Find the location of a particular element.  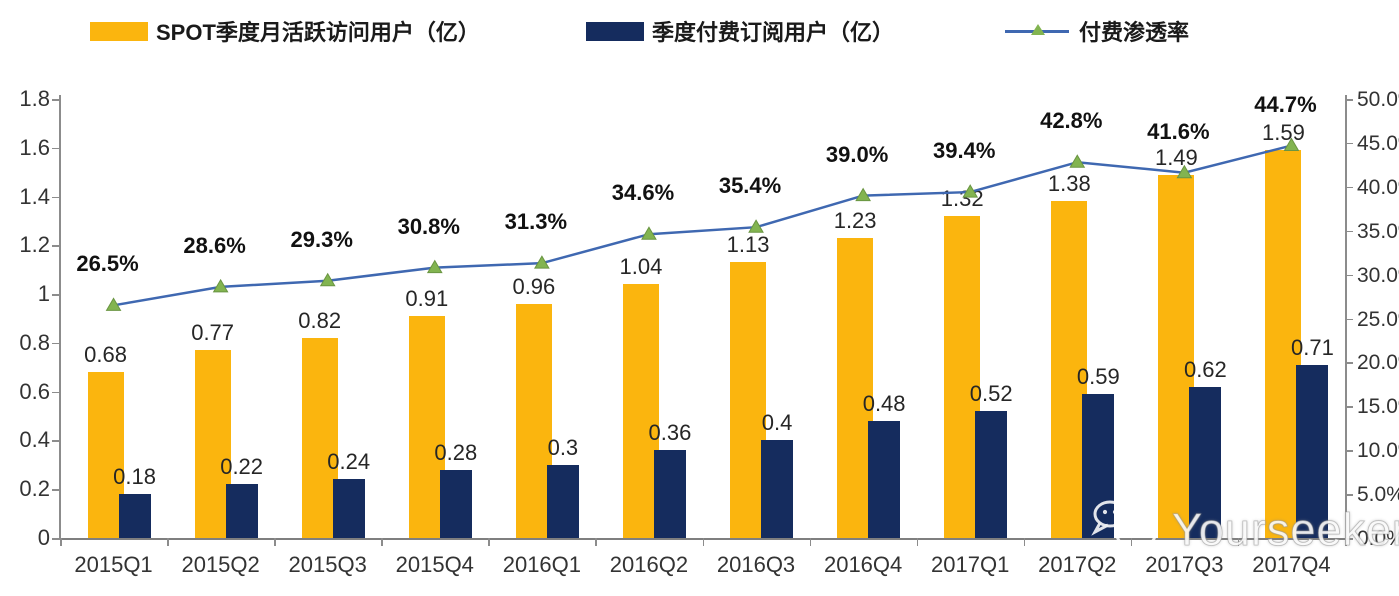

wechat-icon is located at coordinates (1125, 530).